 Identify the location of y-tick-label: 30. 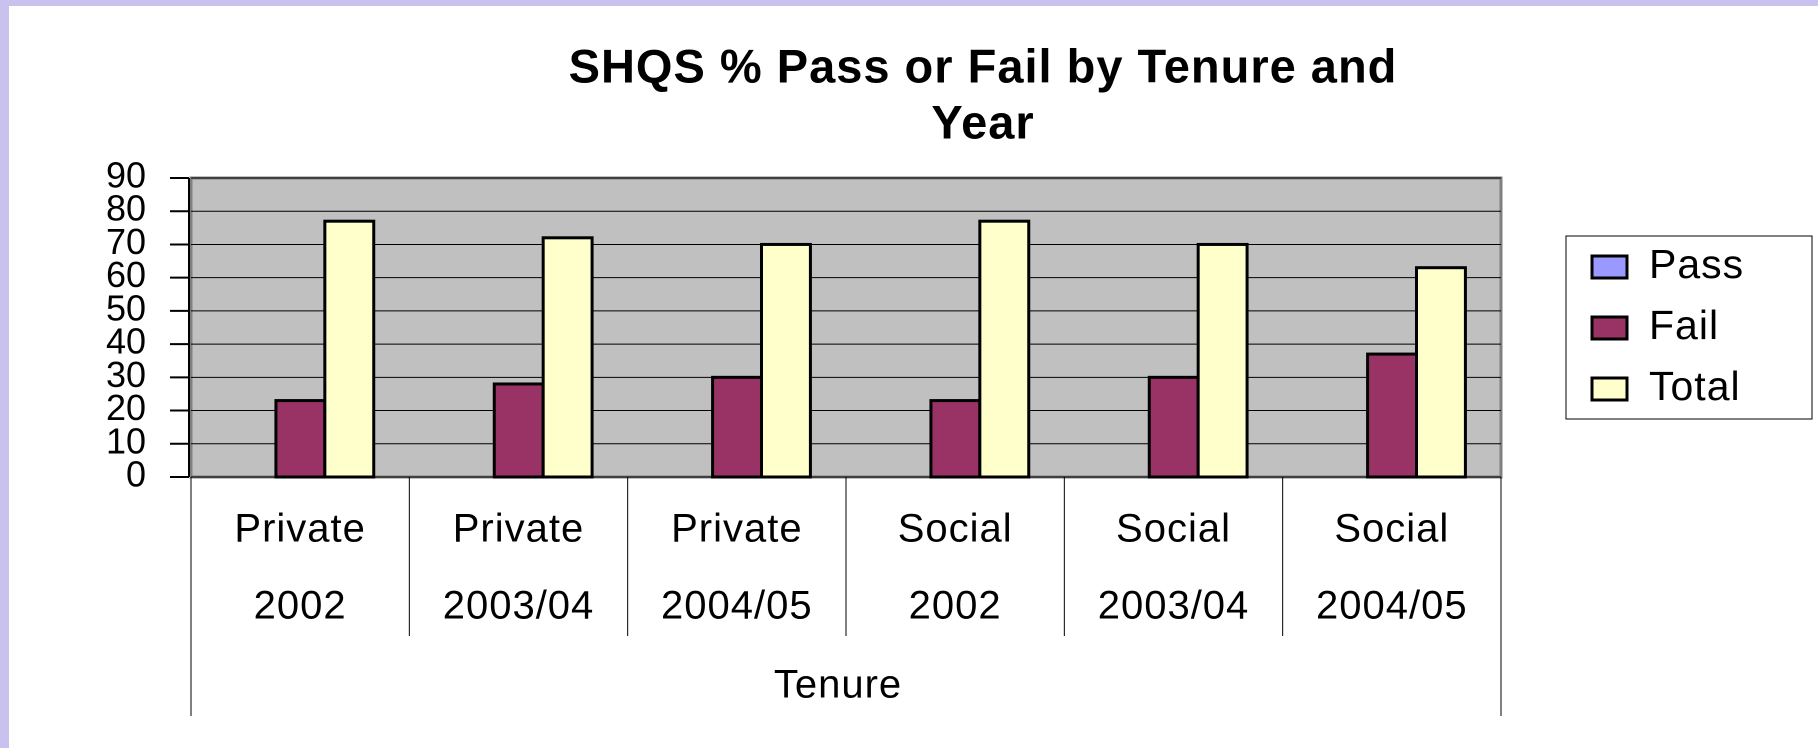
(126, 374).